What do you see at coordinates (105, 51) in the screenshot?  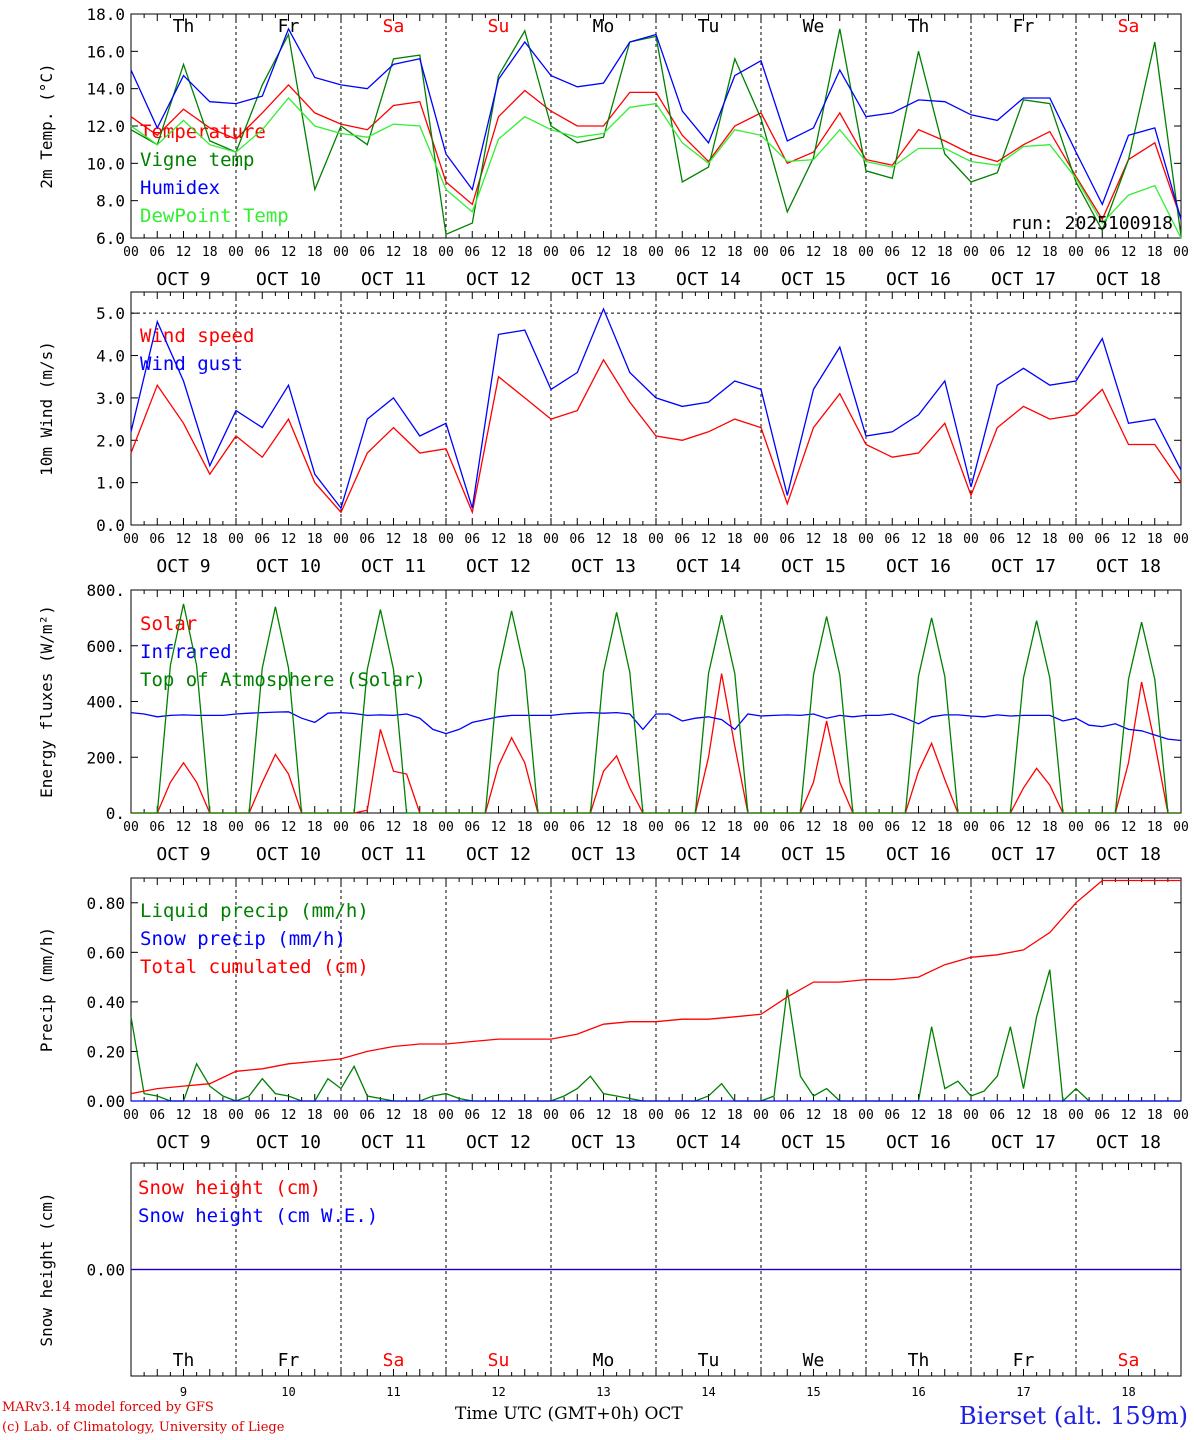 I see `y-tick-label: 16.0` at bounding box center [105, 51].